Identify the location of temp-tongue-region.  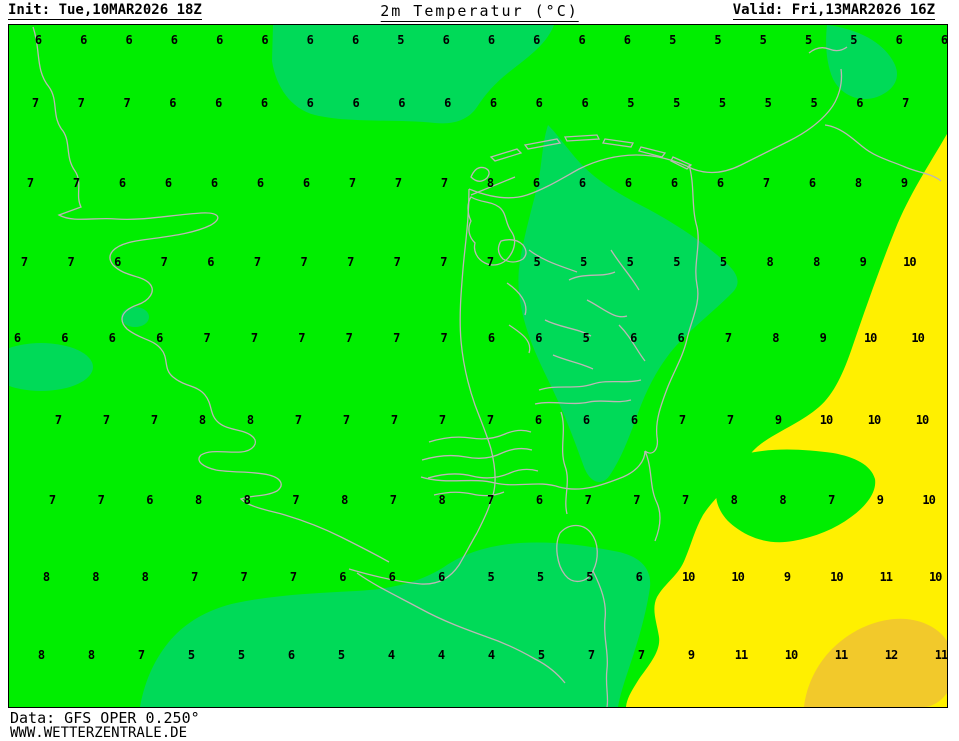
(795, 496).